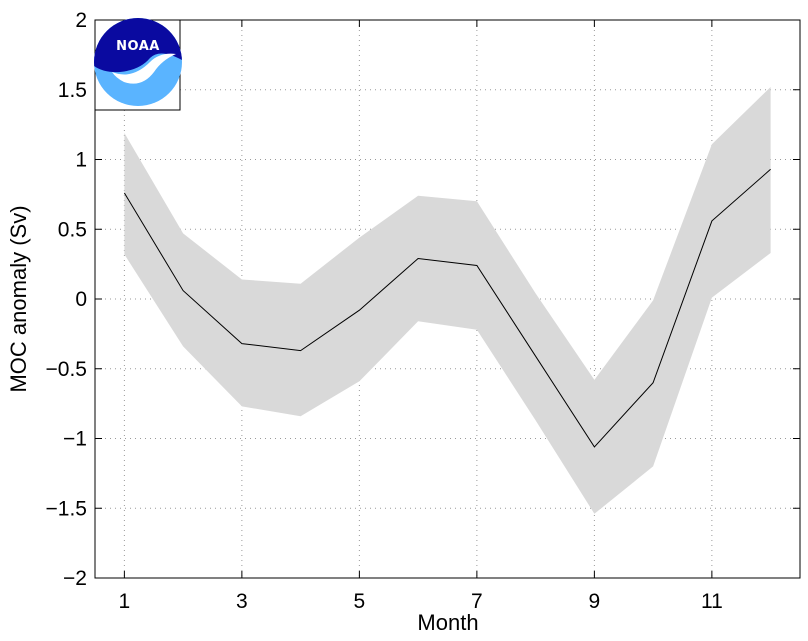  I want to click on y-tick-label: 2, so click(81, 20).